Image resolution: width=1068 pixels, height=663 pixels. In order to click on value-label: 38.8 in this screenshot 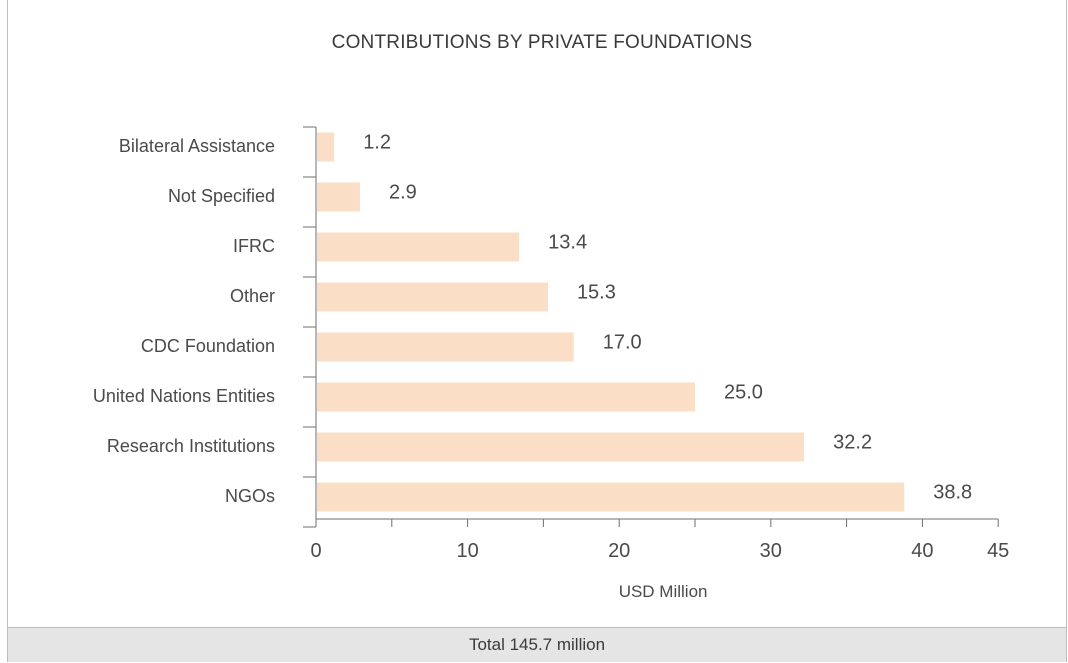, I will do `click(952, 492)`.